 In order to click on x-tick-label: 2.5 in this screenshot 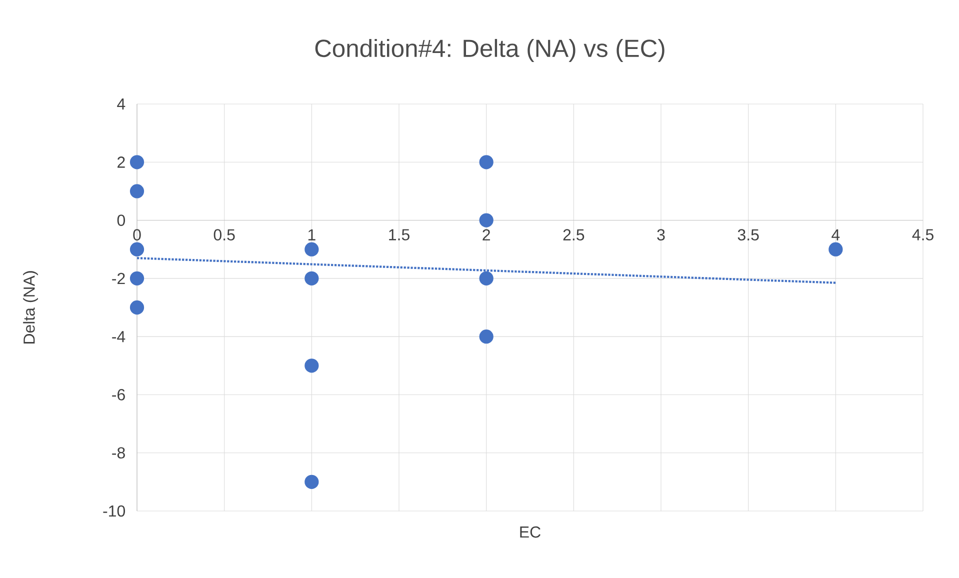, I will do `click(573, 234)`.